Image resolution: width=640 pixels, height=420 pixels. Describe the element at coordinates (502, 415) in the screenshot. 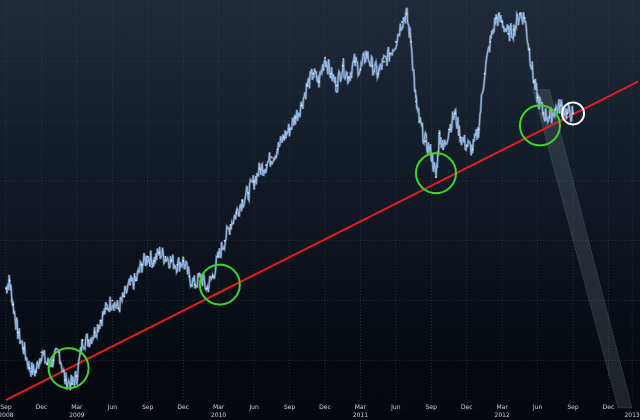

I see `x-tick-year: 2012` at that location.